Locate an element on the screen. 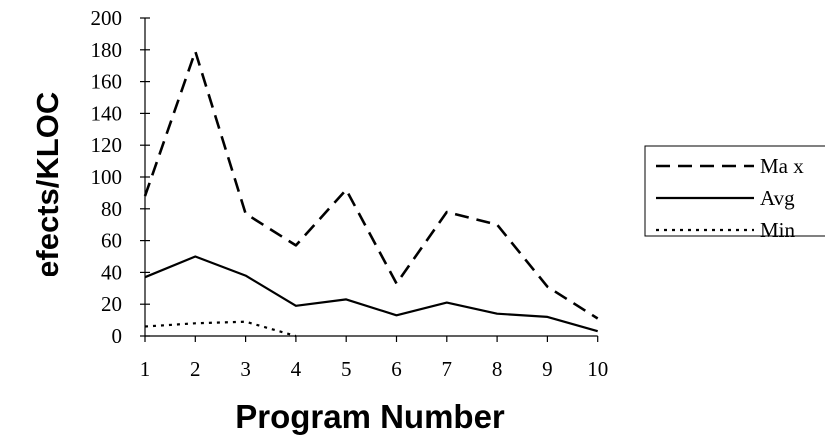 The width and height of the screenshot is (825, 440). x-axis-title: Program Number is located at coordinates (370, 416).